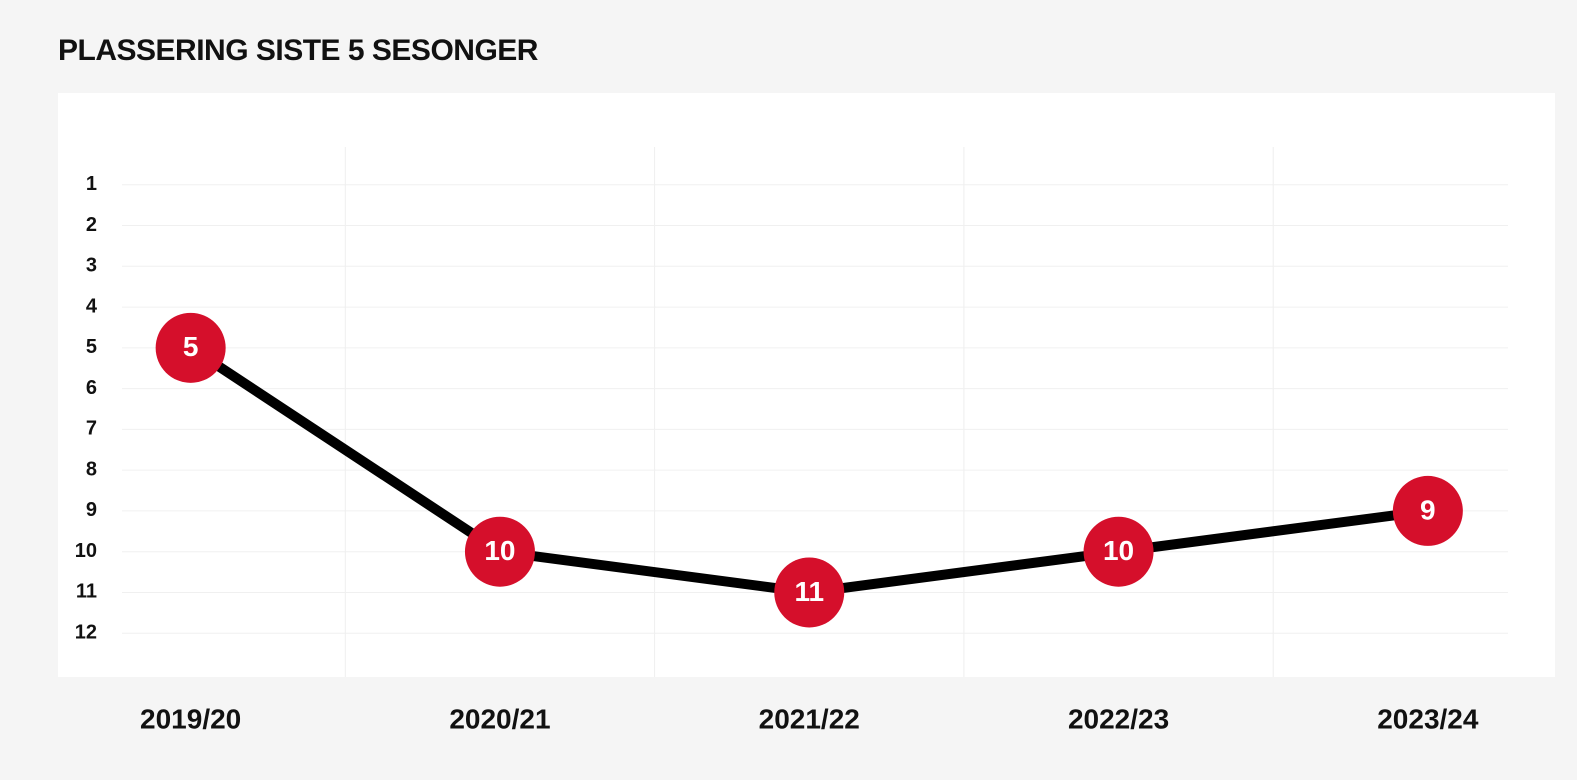 This screenshot has width=1577, height=780. Describe the element at coordinates (86, 592) in the screenshot. I see `y-tick-label: 11` at that location.